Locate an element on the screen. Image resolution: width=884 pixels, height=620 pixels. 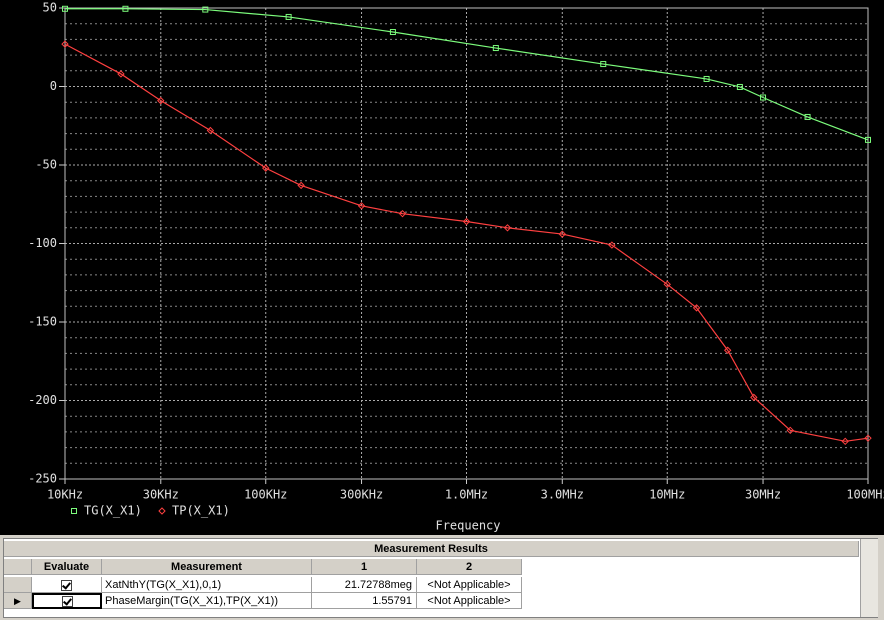
scrollbar is located at coordinates (869, 578).